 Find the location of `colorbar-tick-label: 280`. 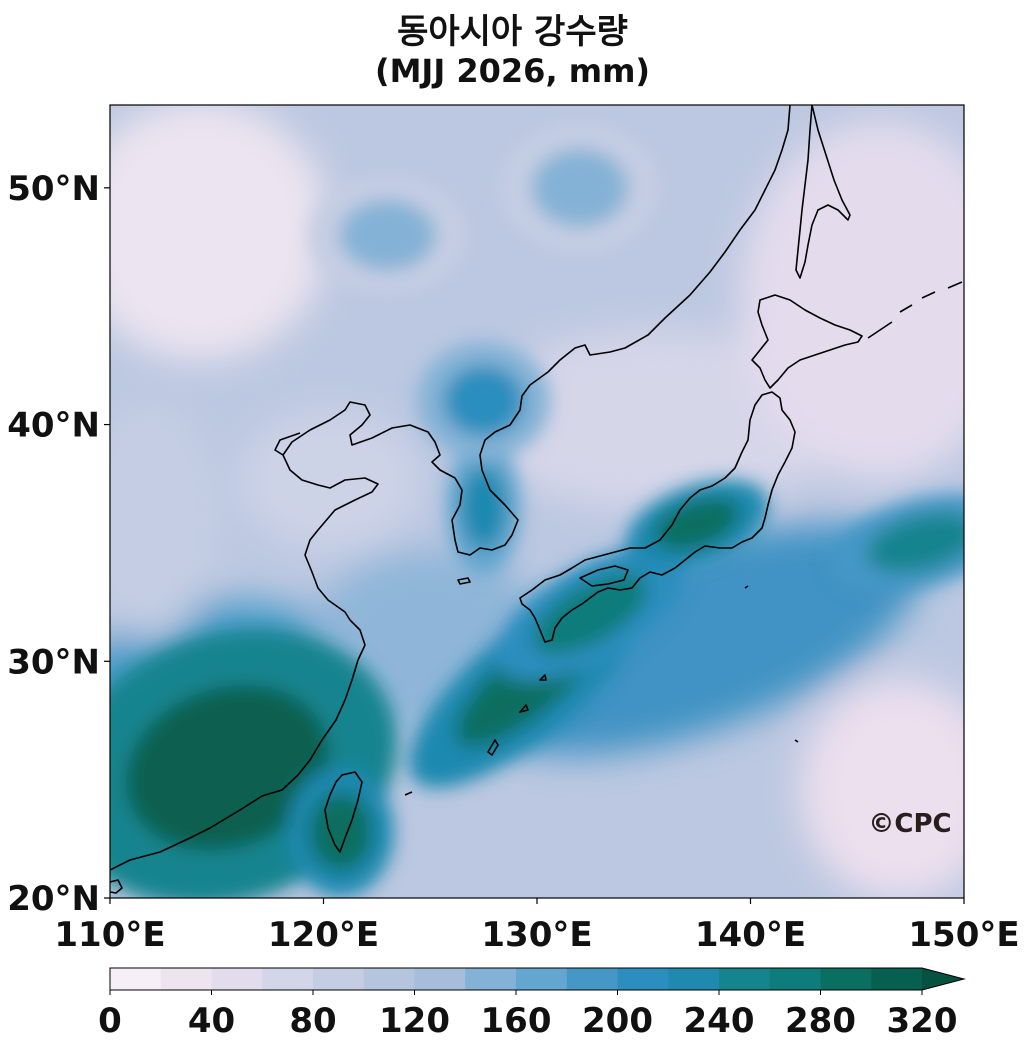

colorbar-tick-label: 280 is located at coordinates (820, 1021).